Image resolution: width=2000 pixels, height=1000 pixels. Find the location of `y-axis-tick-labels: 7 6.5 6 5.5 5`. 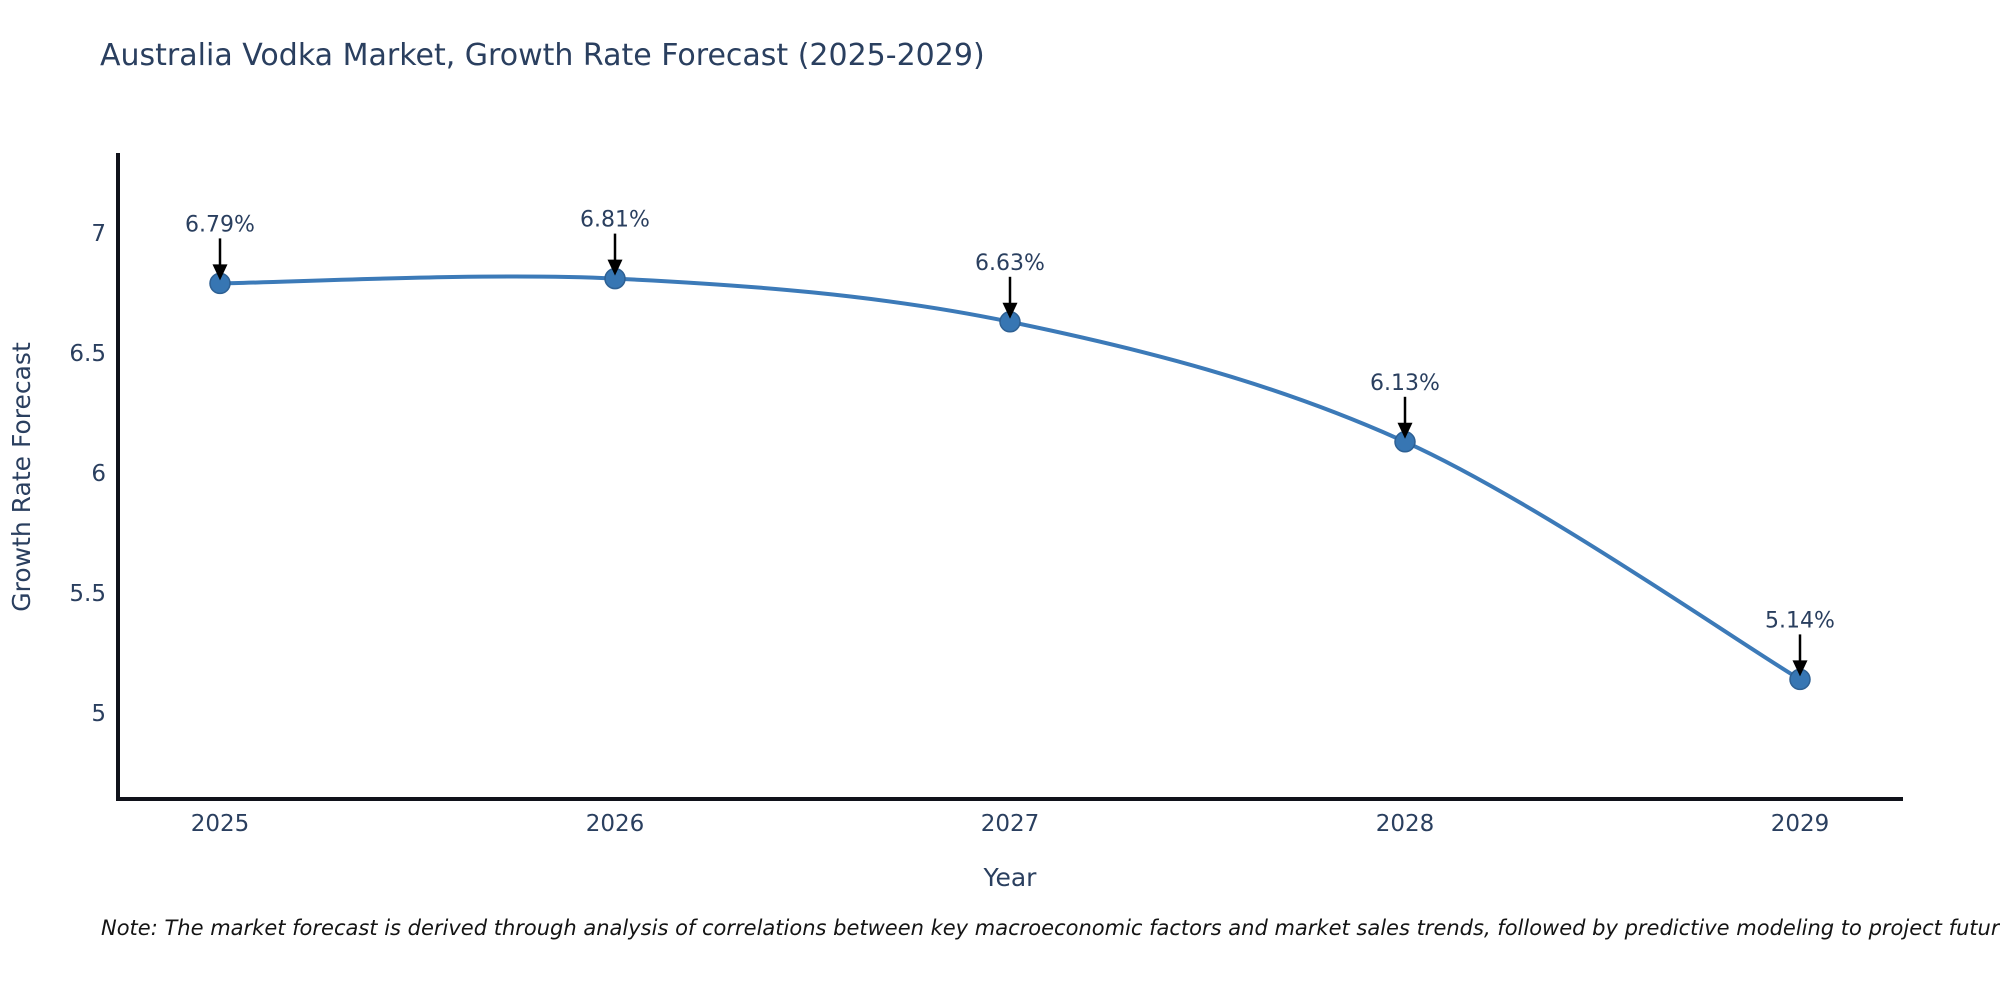

y-axis-tick-labels: 7 6.5 6 5.5 5 is located at coordinates (87, 474).